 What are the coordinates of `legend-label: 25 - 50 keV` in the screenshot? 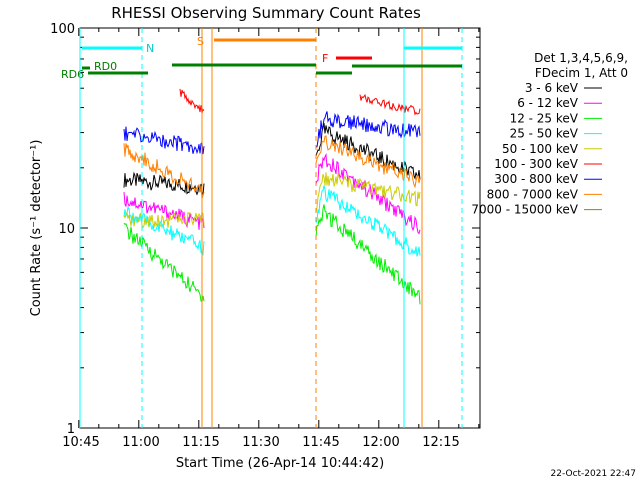 It's located at (544, 134).